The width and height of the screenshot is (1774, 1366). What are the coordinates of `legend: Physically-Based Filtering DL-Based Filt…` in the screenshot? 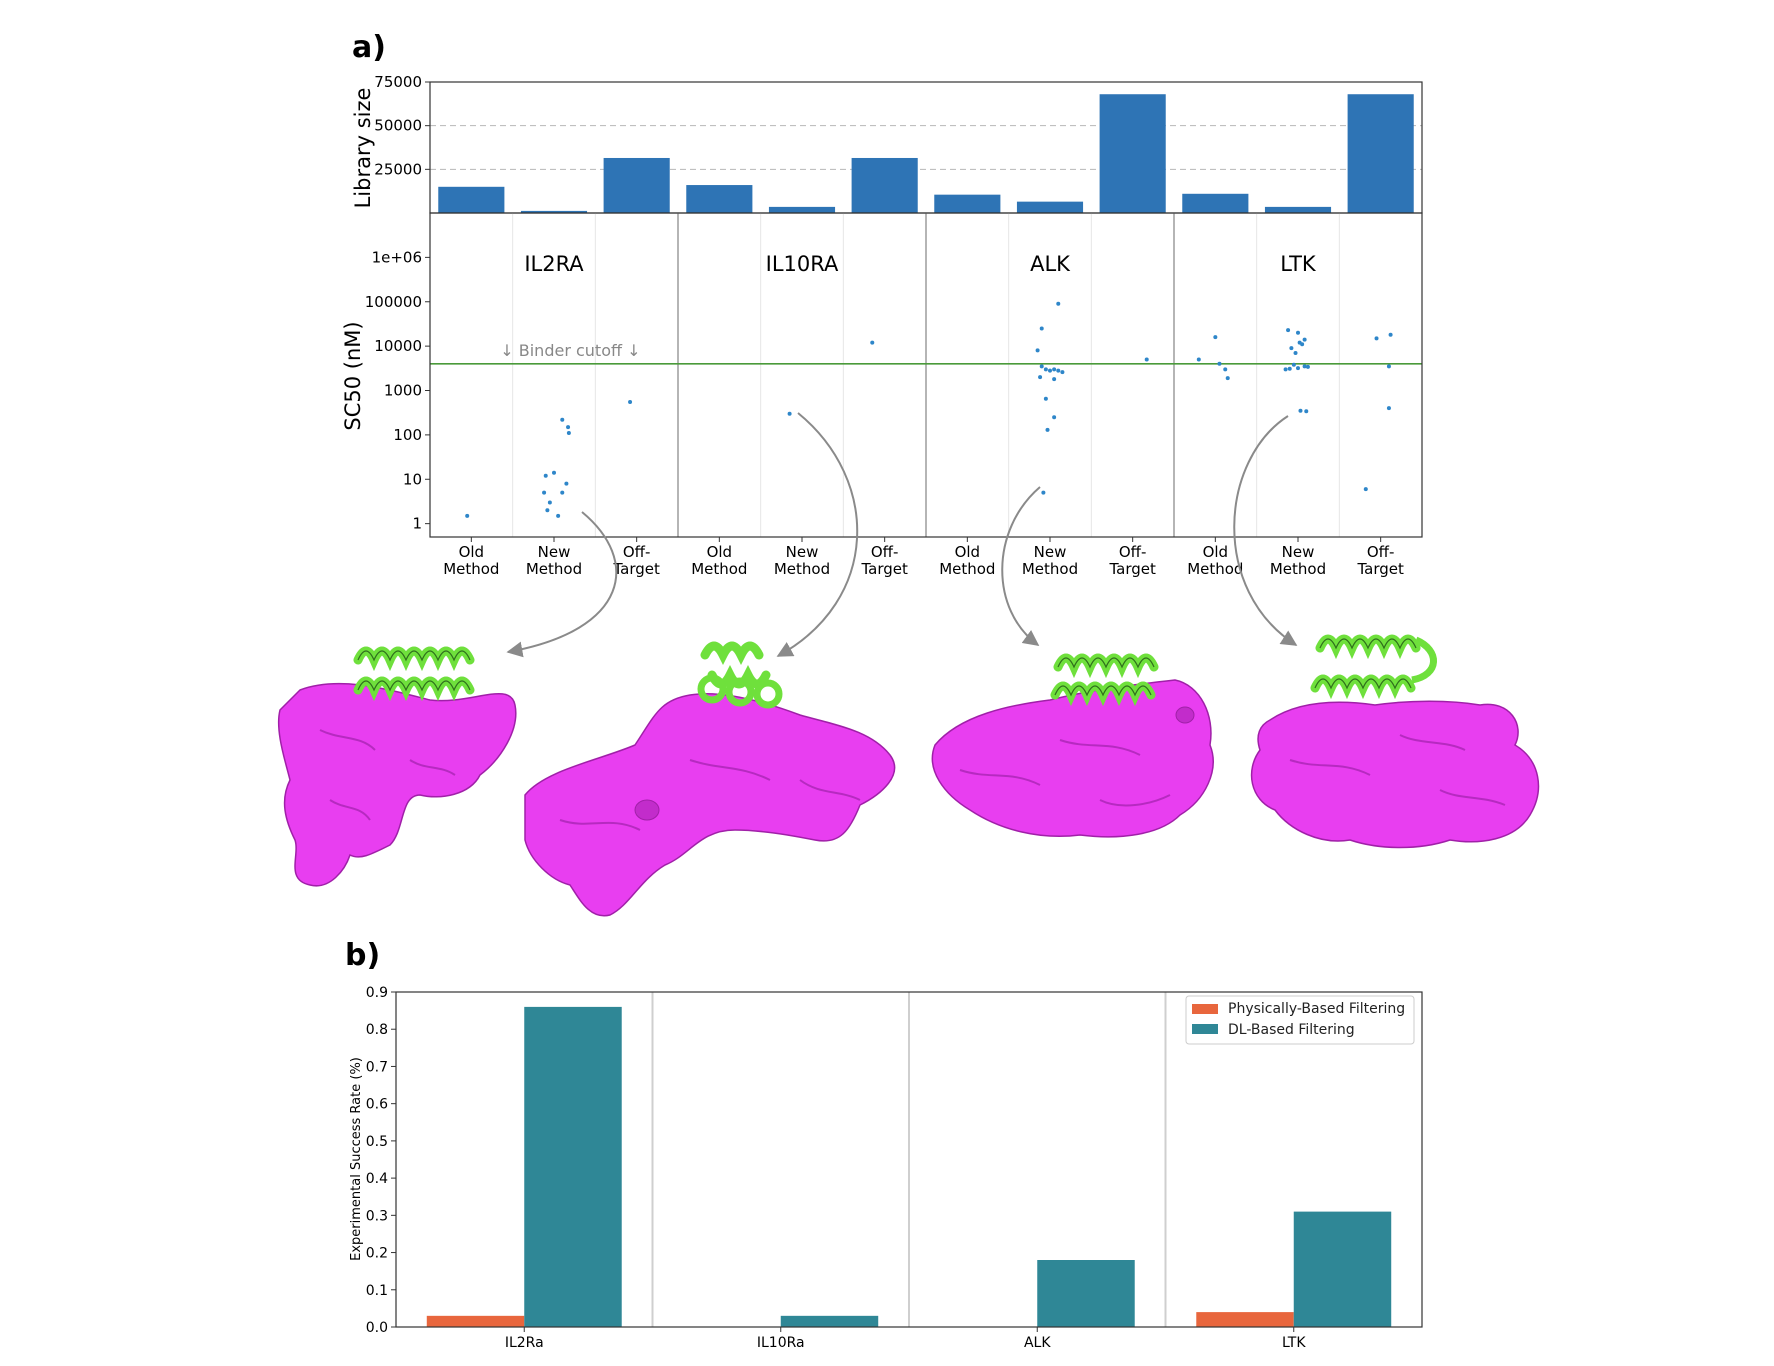 It's located at (1300, 1020).